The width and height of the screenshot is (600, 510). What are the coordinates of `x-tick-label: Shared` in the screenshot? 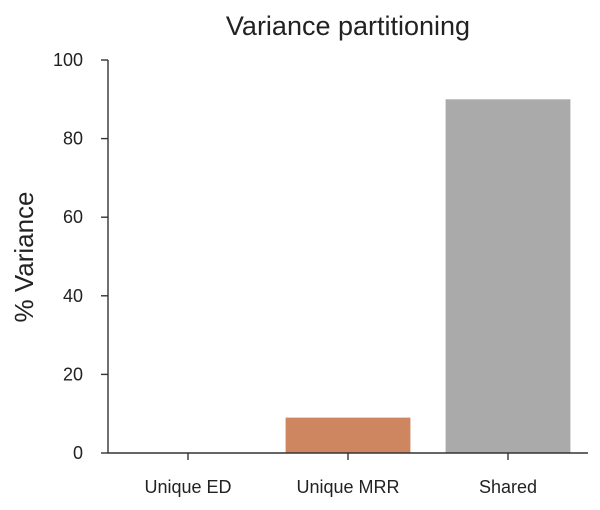 It's located at (508, 487).